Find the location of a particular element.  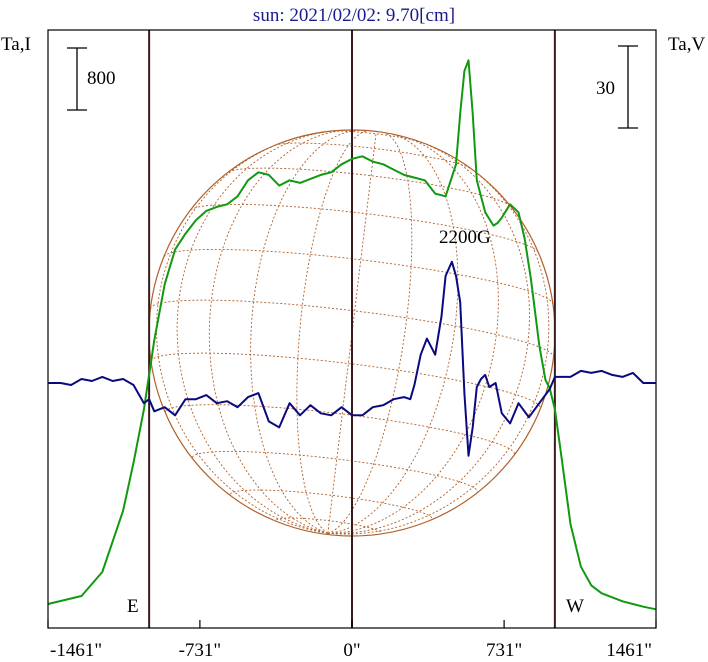

right-scale-value: 30 is located at coordinates (605, 88).